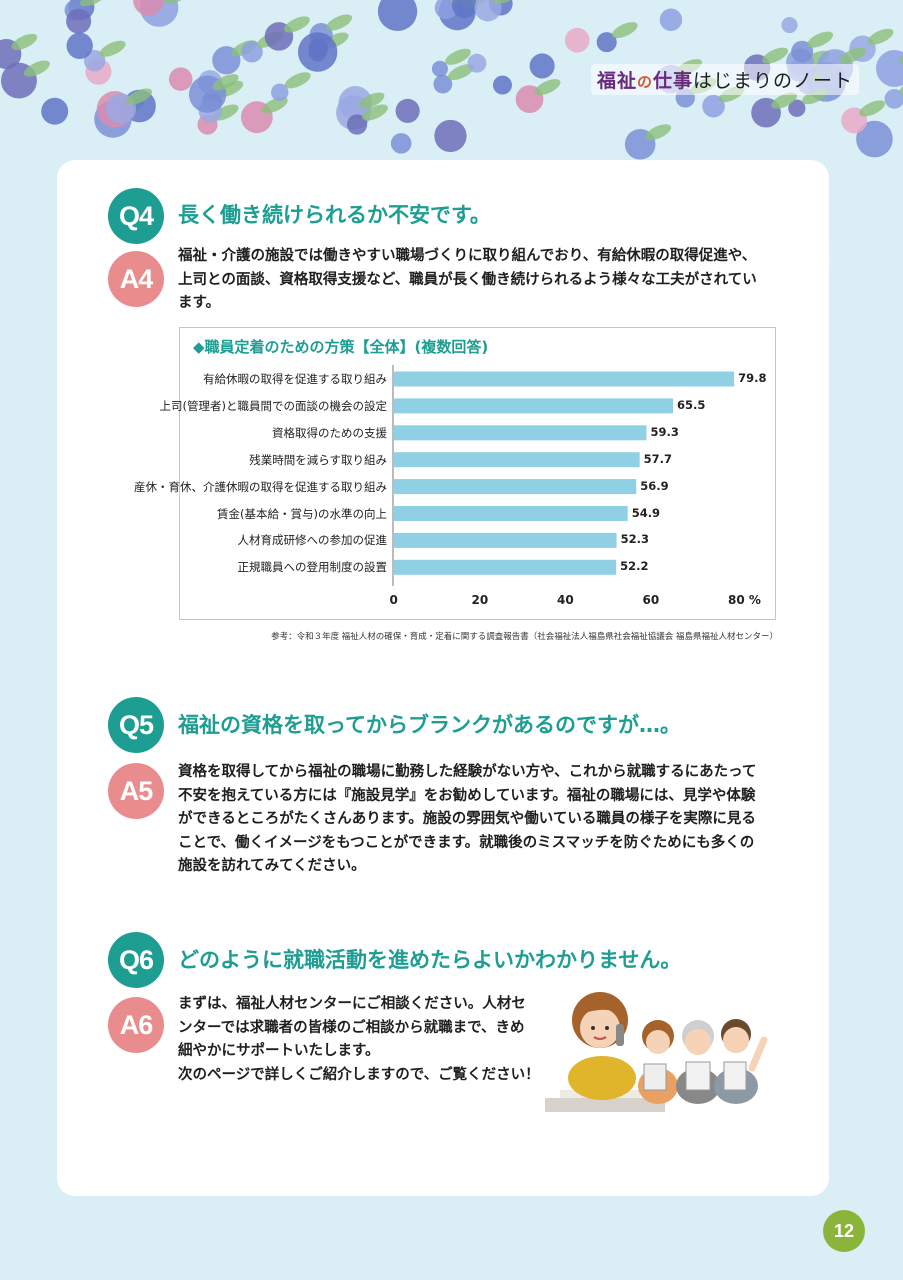  What do you see at coordinates (295, 379) in the screenshot?
I see `chart-category-label: 有給休暇の取得を促進する取り組み` at bounding box center [295, 379].